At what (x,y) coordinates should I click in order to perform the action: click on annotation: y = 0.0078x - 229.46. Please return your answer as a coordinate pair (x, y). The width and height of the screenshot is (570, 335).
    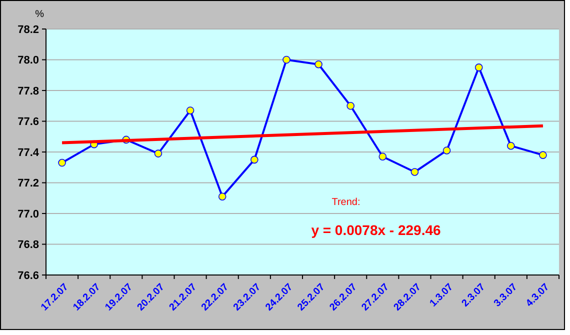
    Looking at the image, I should click on (376, 230).